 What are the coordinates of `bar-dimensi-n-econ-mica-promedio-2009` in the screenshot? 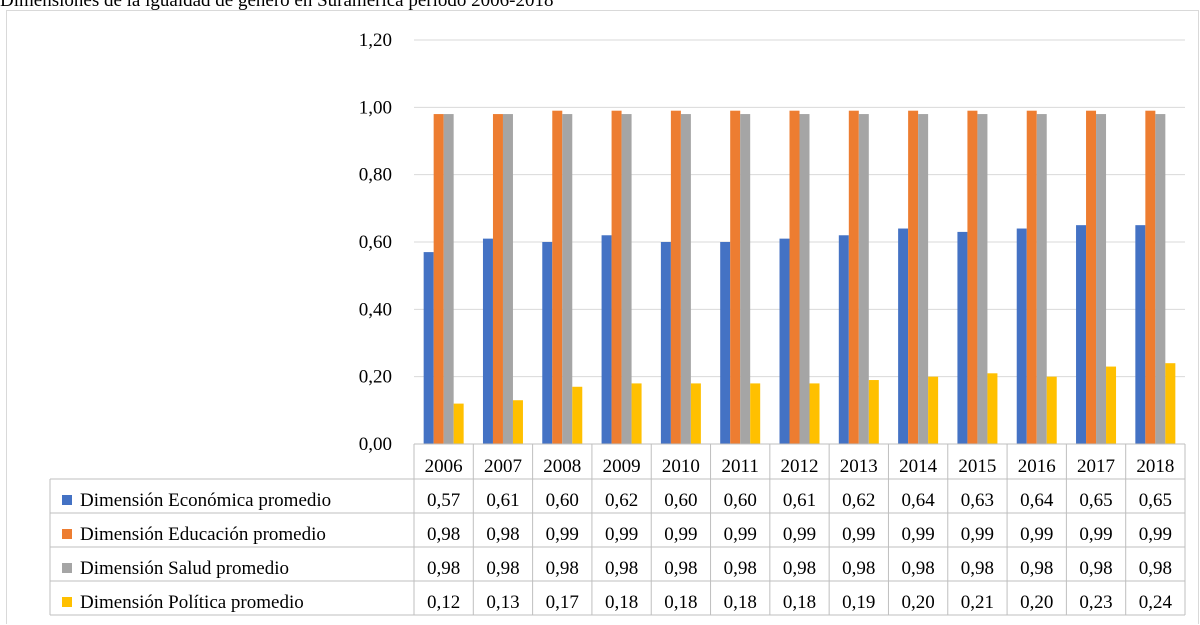 It's located at (606, 339).